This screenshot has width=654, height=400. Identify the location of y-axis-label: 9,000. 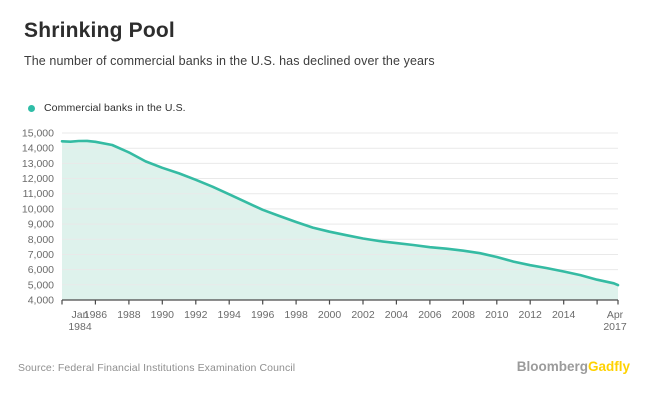
(41, 225).